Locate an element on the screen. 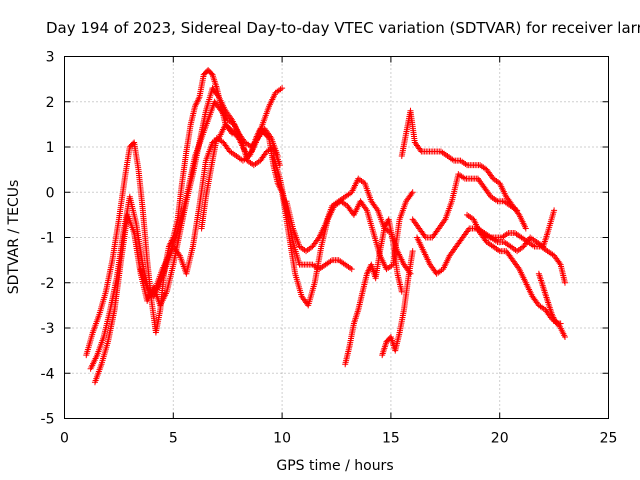  x-tick-label: 25 is located at coordinates (609, 439).